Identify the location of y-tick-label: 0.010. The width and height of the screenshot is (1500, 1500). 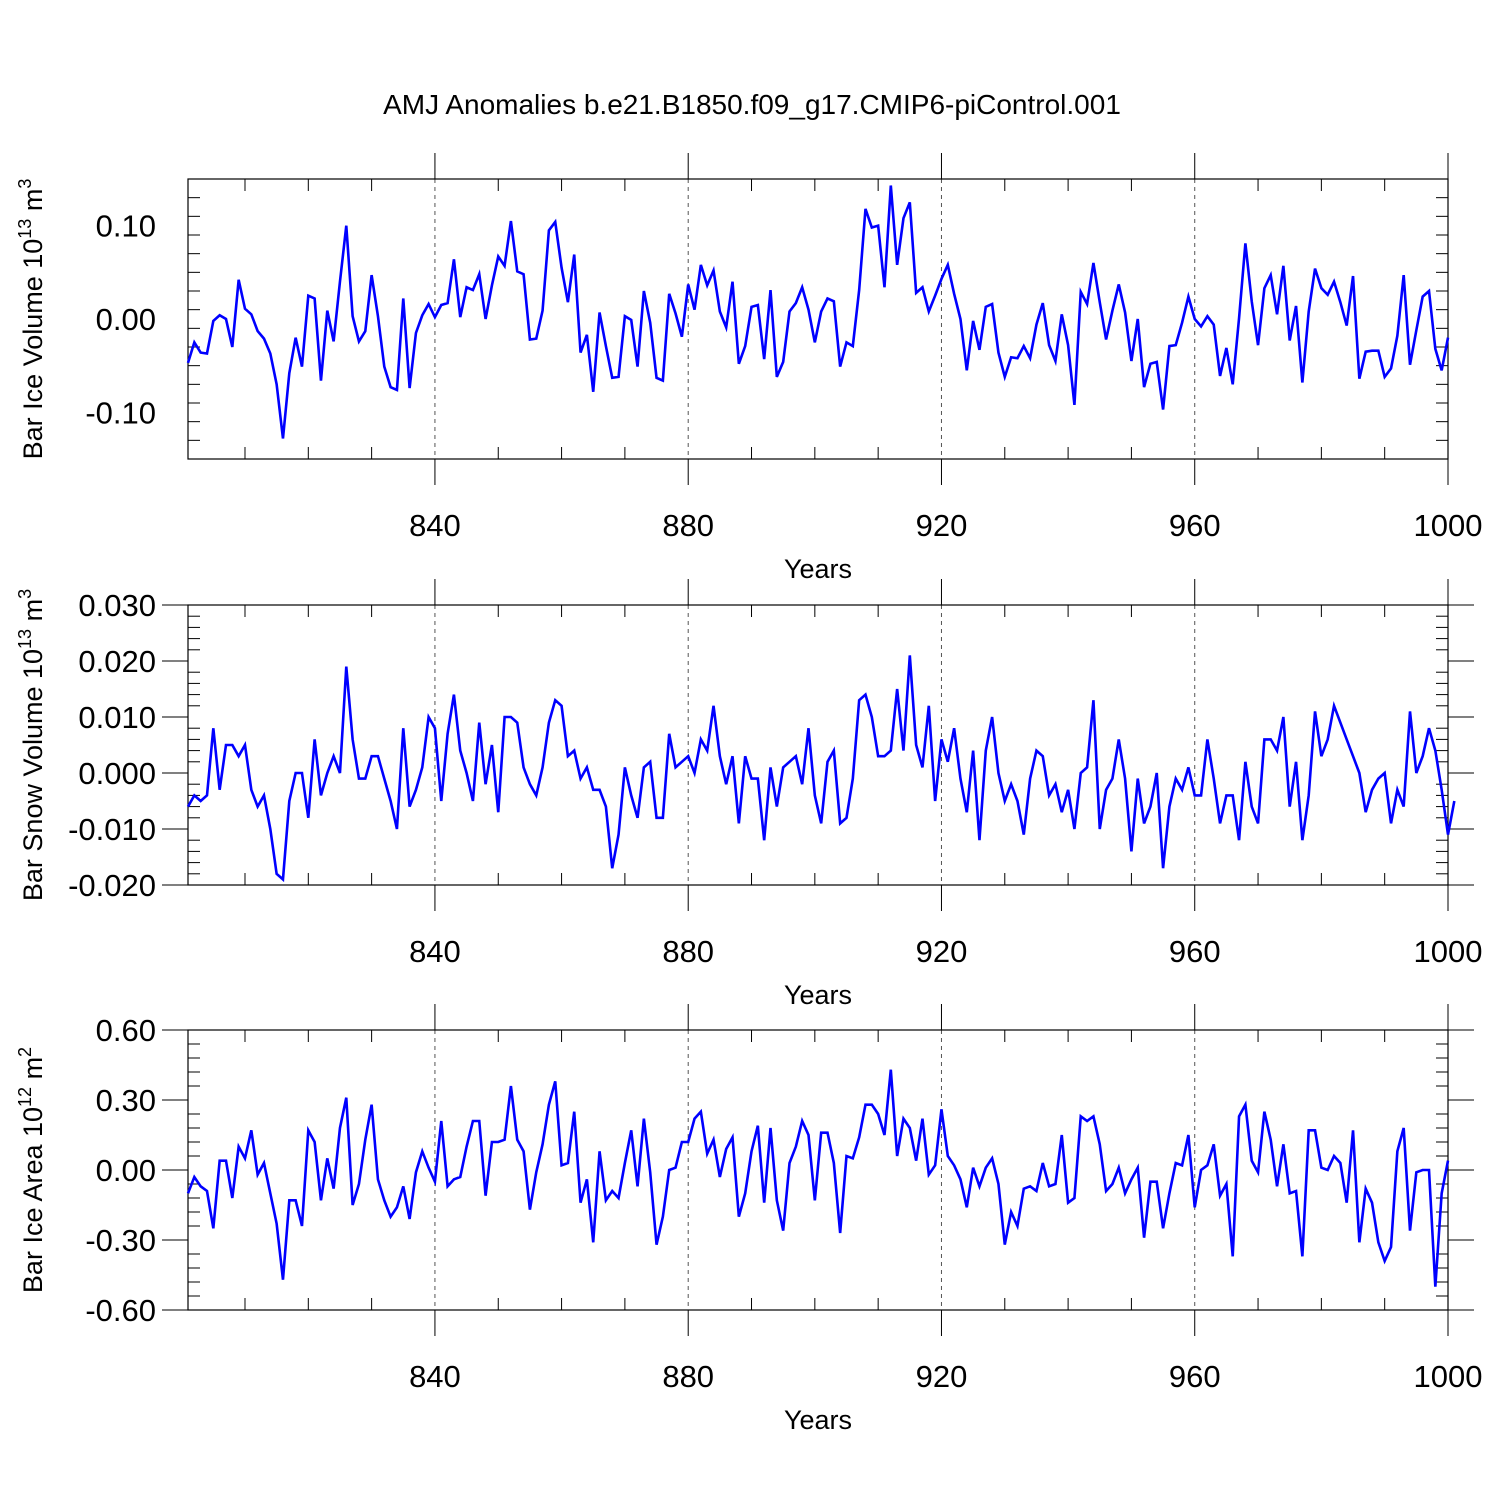
(117, 717).